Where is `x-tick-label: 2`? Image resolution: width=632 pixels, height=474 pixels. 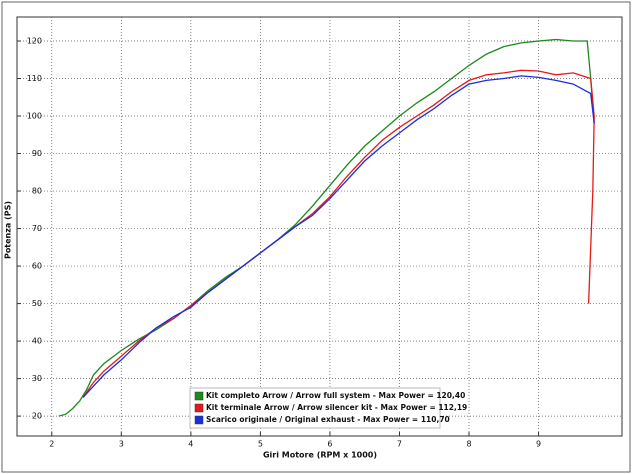
x-tick-label: 2 is located at coordinates (51, 444).